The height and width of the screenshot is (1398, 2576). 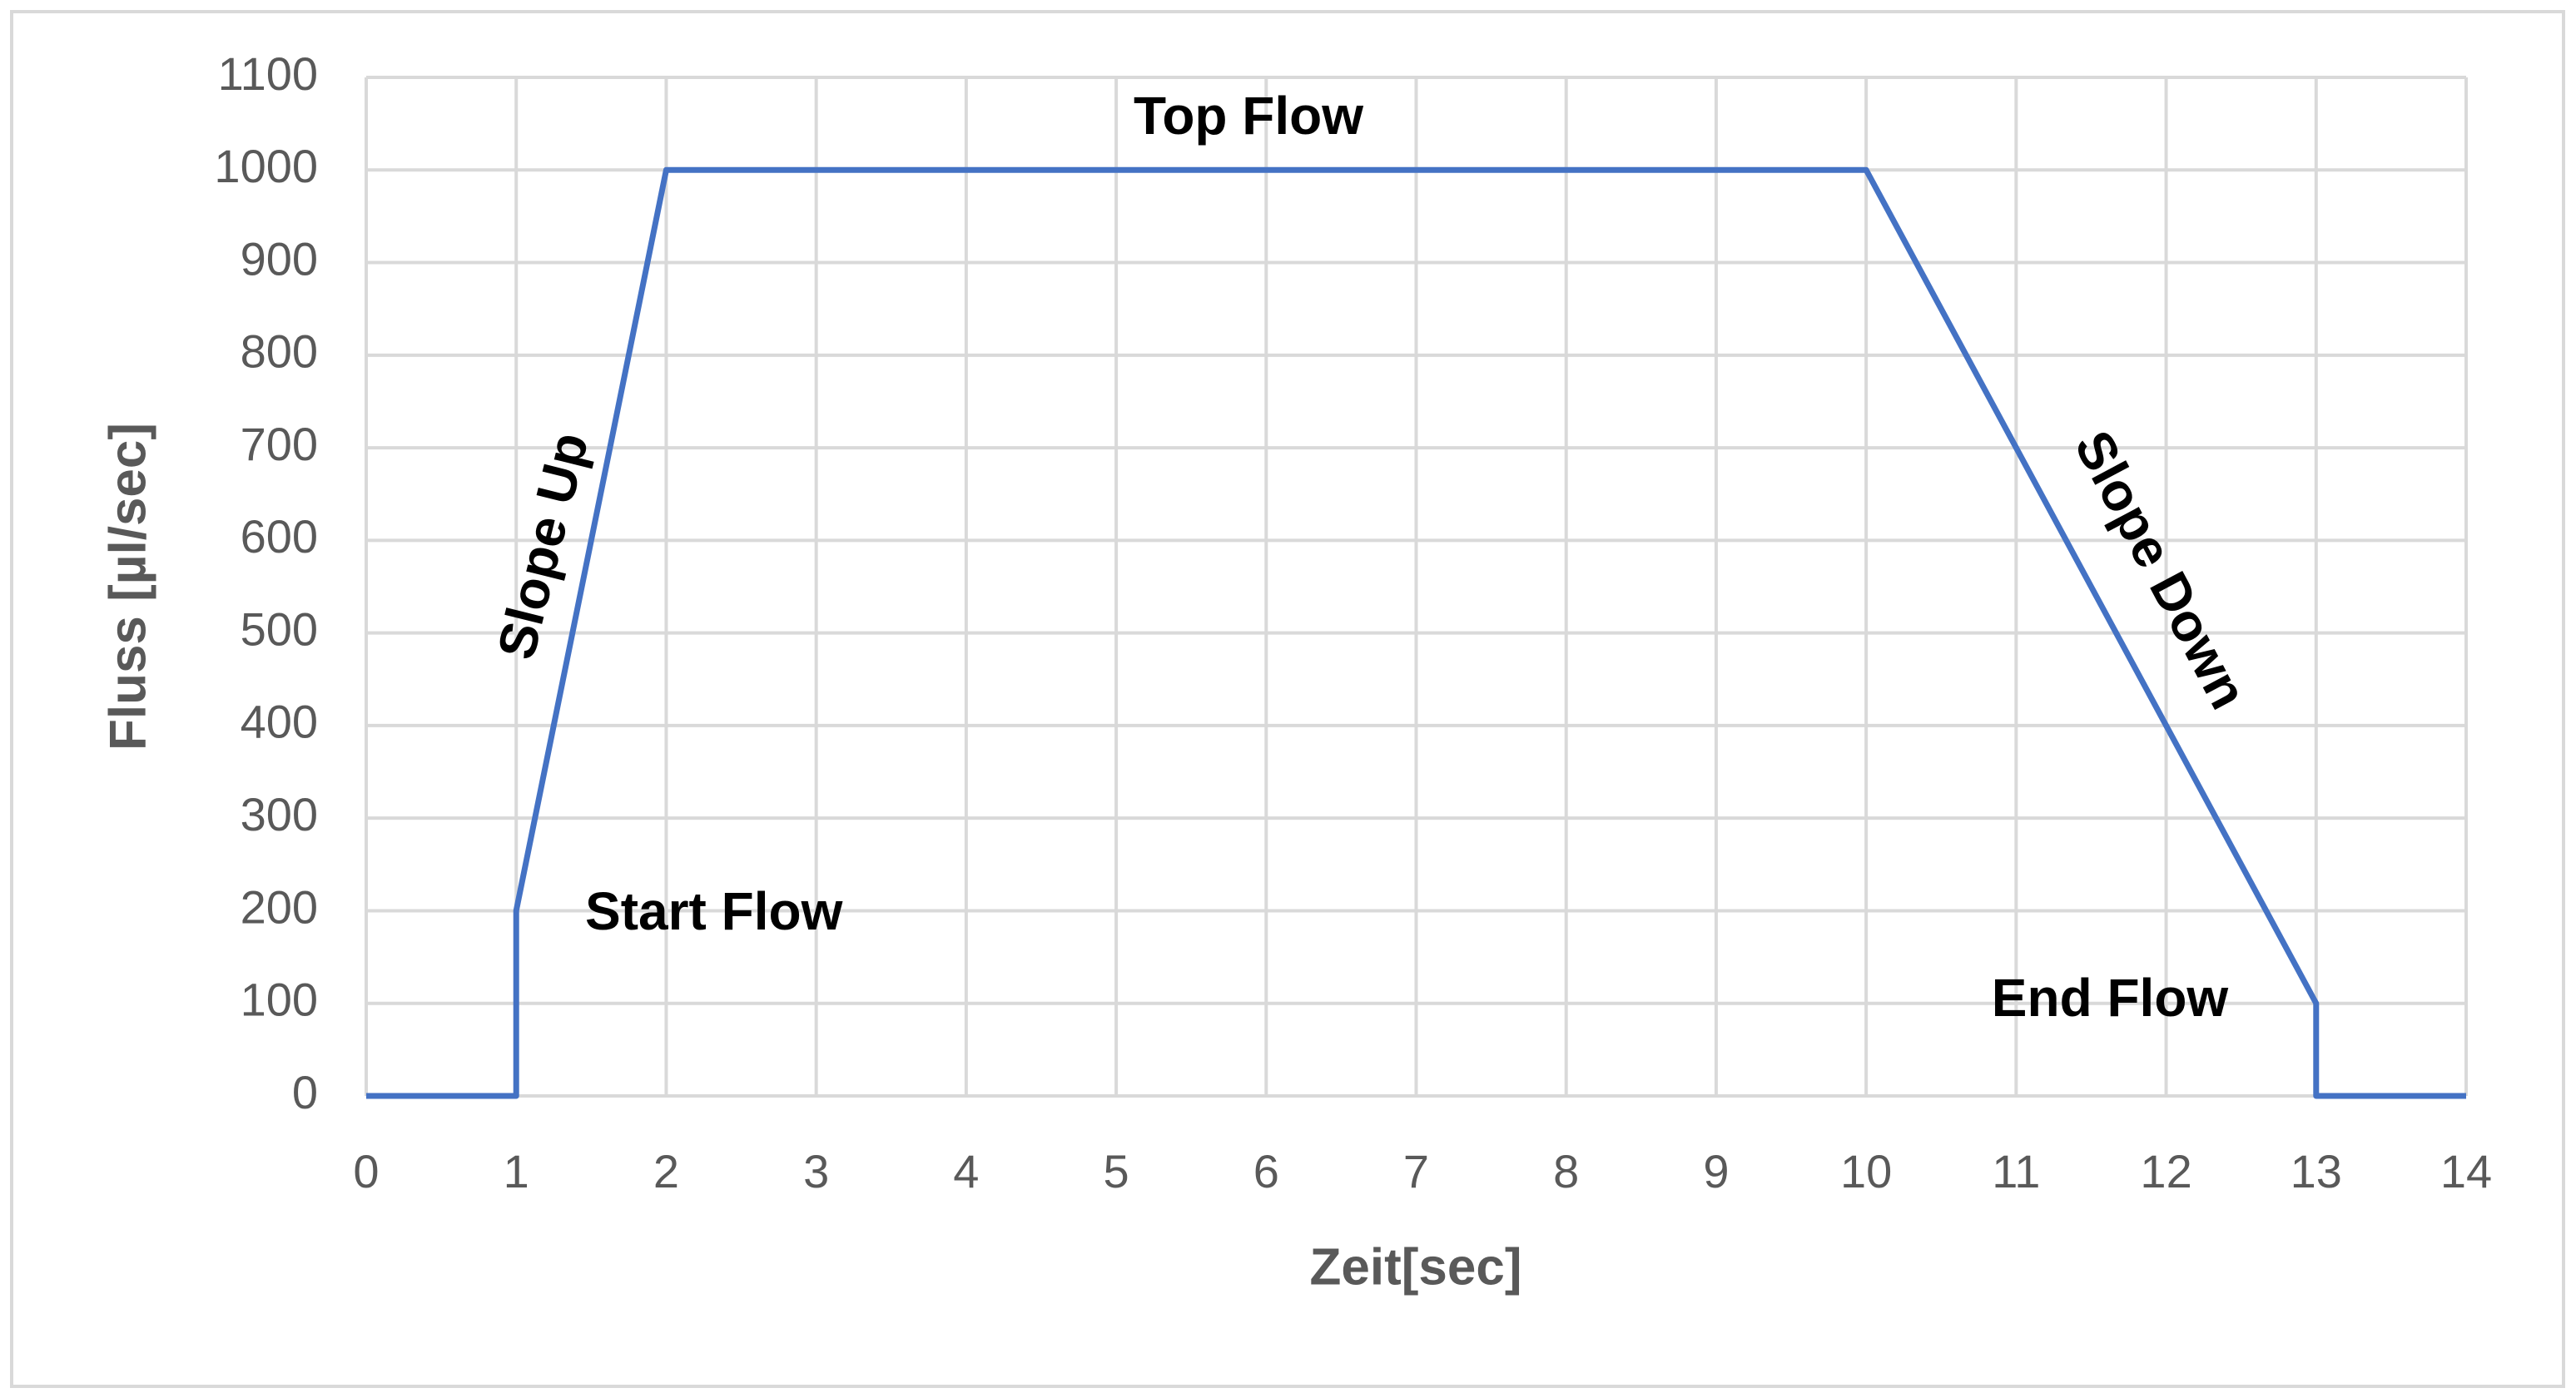 What do you see at coordinates (127, 587) in the screenshot?
I see `y-axis-title: Fluss [µl/sec]` at bounding box center [127, 587].